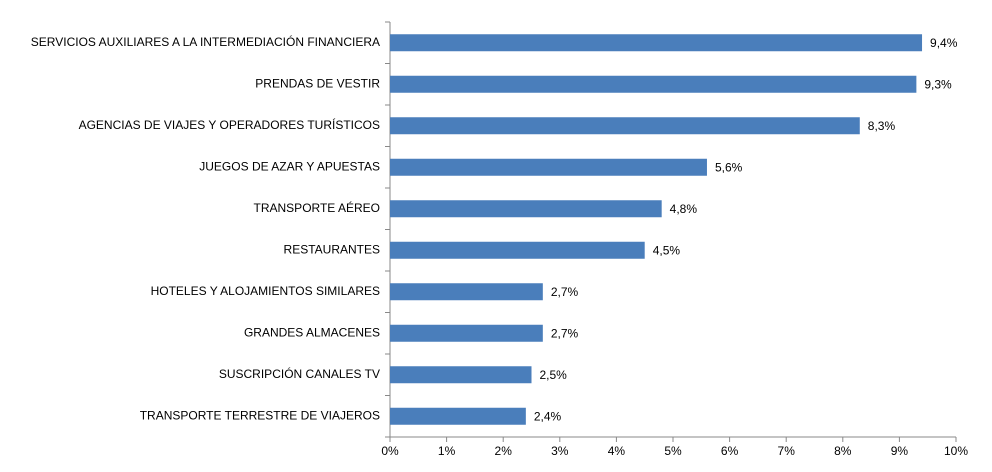 This screenshot has width=992, height=472. What do you see at coordinates (900, 451) in the screenshot?
I see `x-tick-label: 9%` at bounding box center [900, 451].